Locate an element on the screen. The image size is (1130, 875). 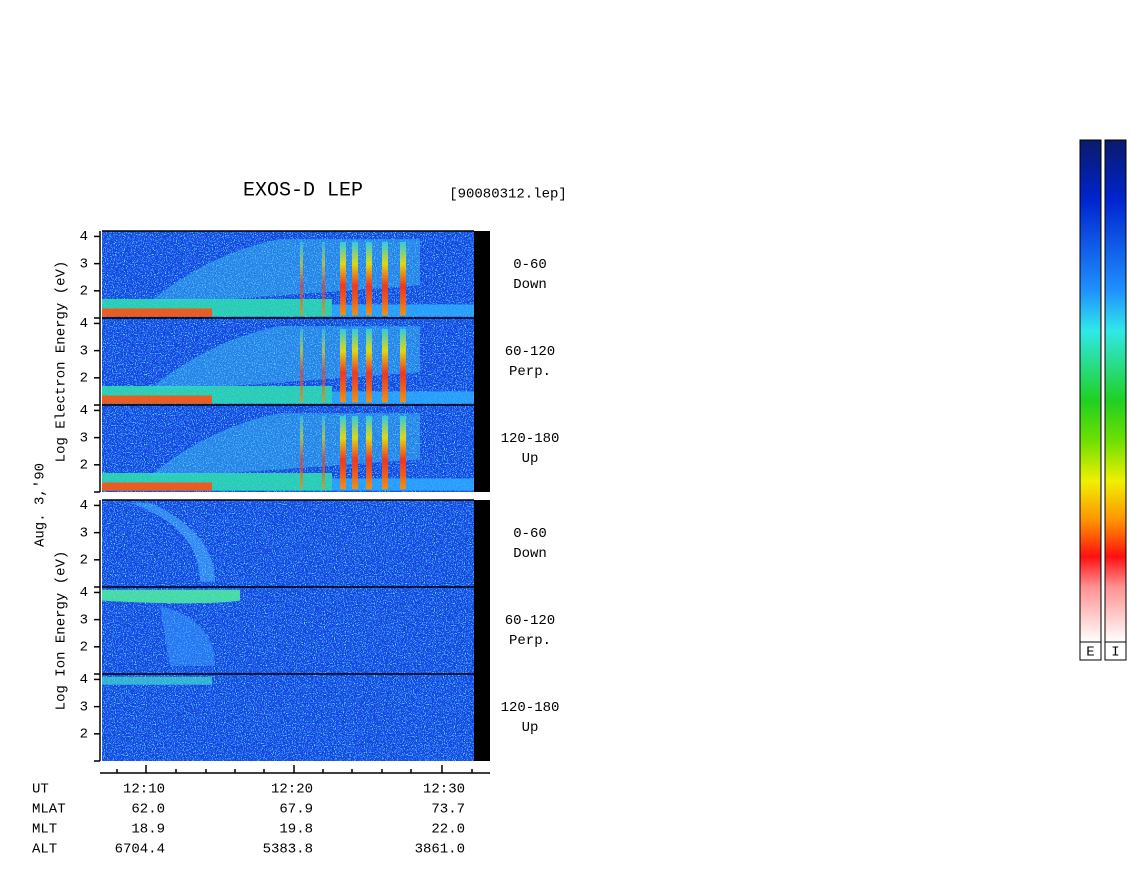
orbit-cell: 73.7 is located at coordinates (448, 810).